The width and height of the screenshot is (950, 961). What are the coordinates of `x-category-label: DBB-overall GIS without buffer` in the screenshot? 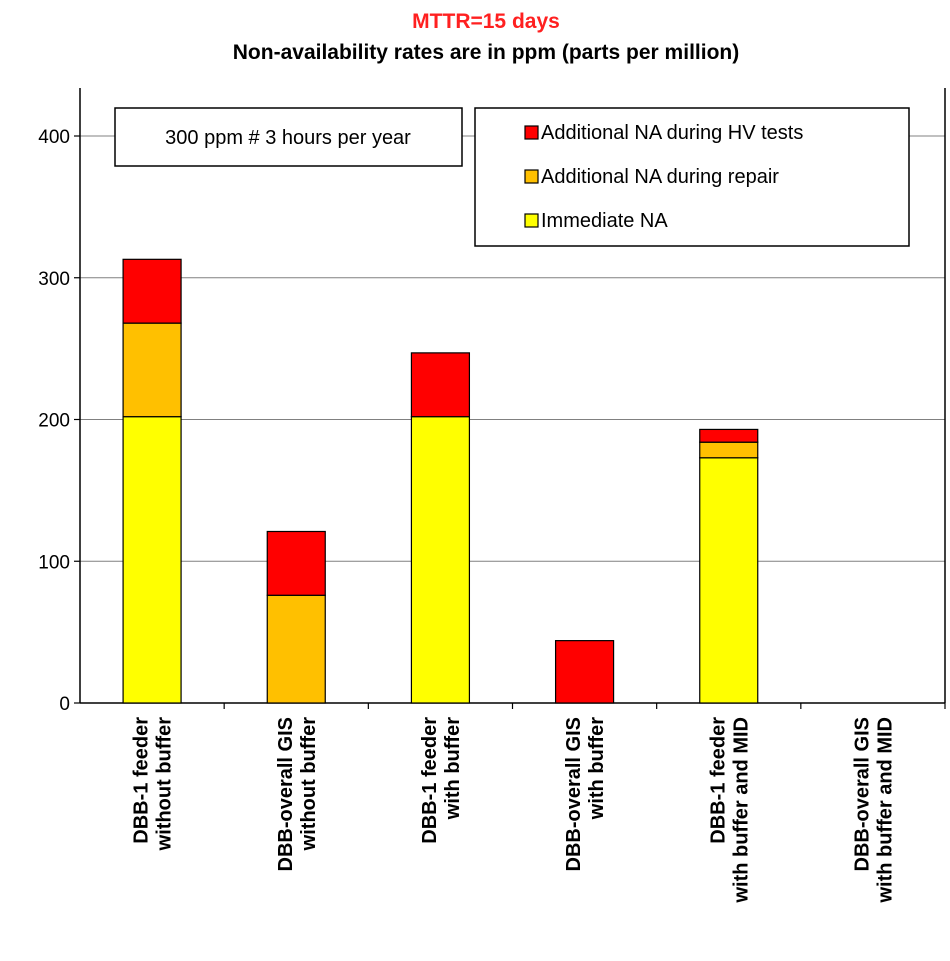 It's located at (297, 794).